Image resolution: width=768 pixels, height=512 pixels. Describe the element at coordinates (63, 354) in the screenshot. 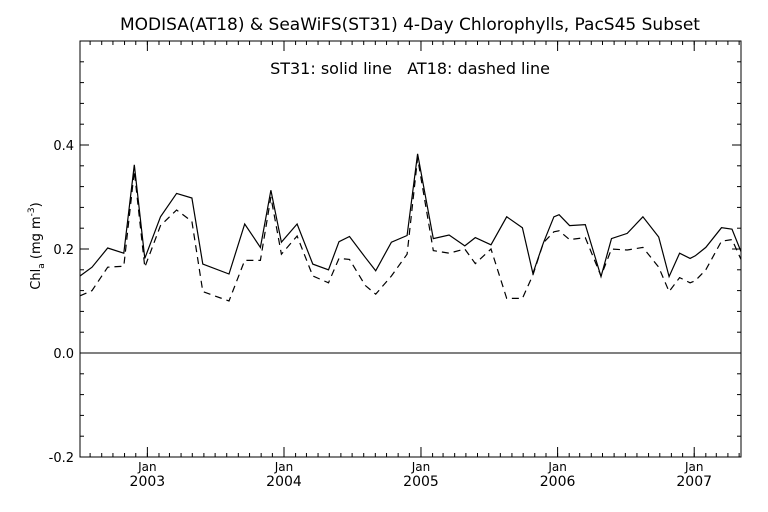

I see `y-tick-label: 0.0` at that location.